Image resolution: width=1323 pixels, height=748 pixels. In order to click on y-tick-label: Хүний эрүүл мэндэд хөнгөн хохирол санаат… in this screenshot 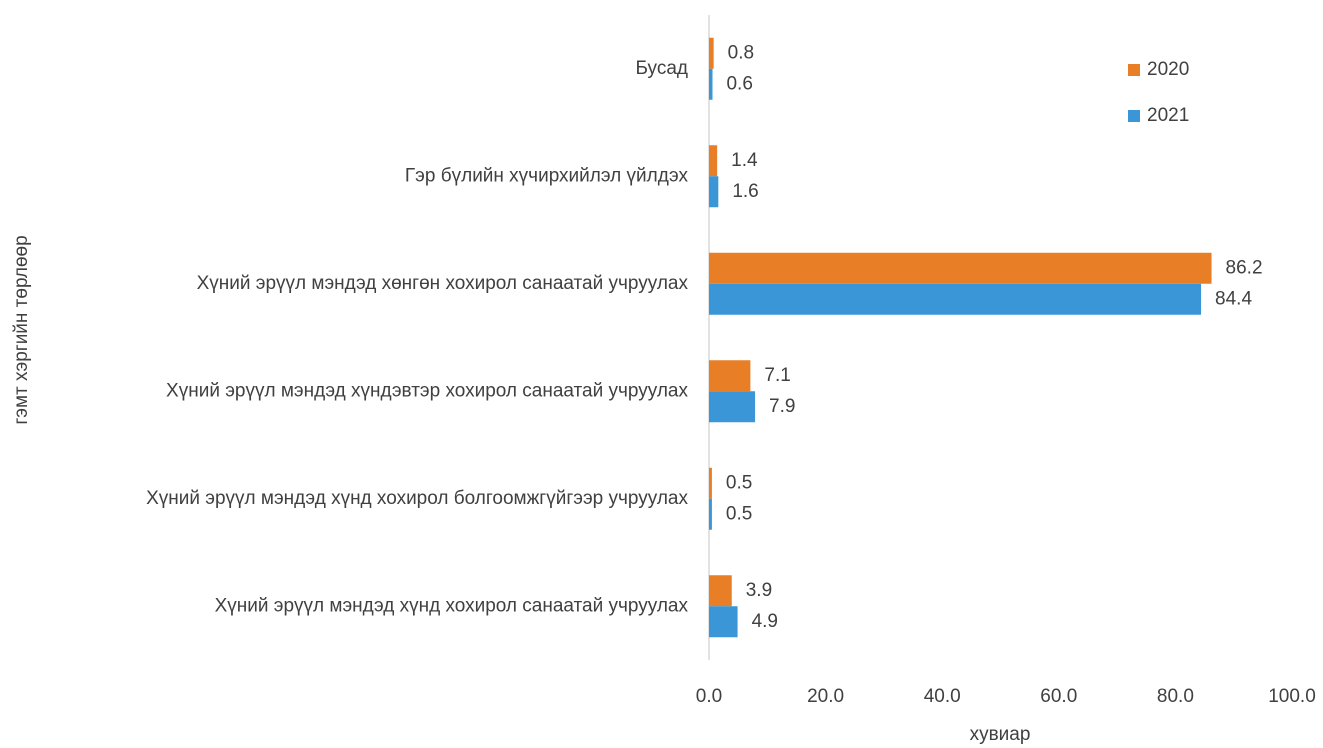, I will do `click(443, 283)`.